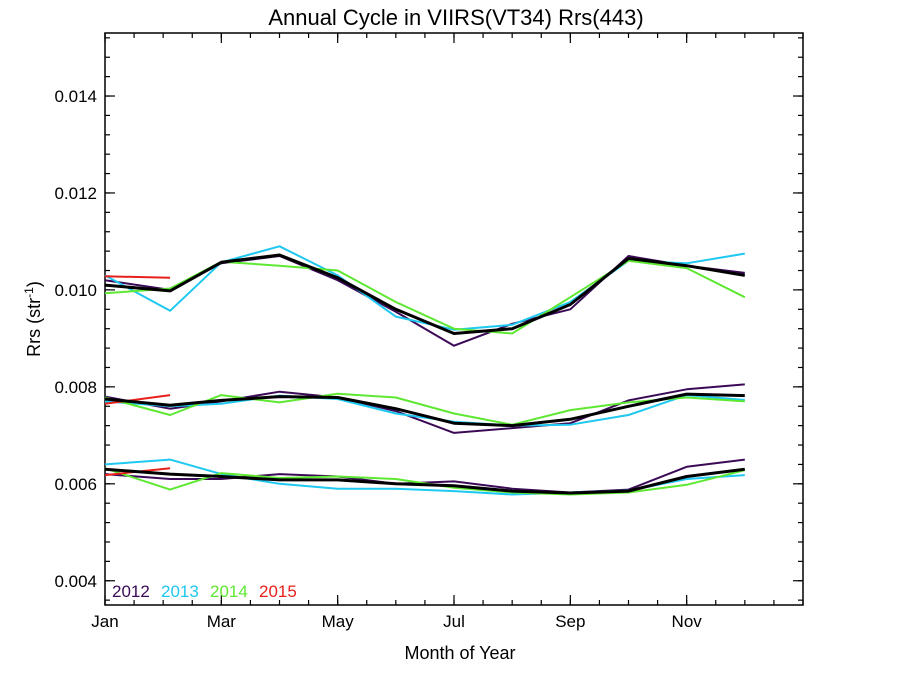  What do you see at coordinates (131, 591) in the screenshot?
I see `legend-item-2012: 2012` at bounding box center [131, 591].